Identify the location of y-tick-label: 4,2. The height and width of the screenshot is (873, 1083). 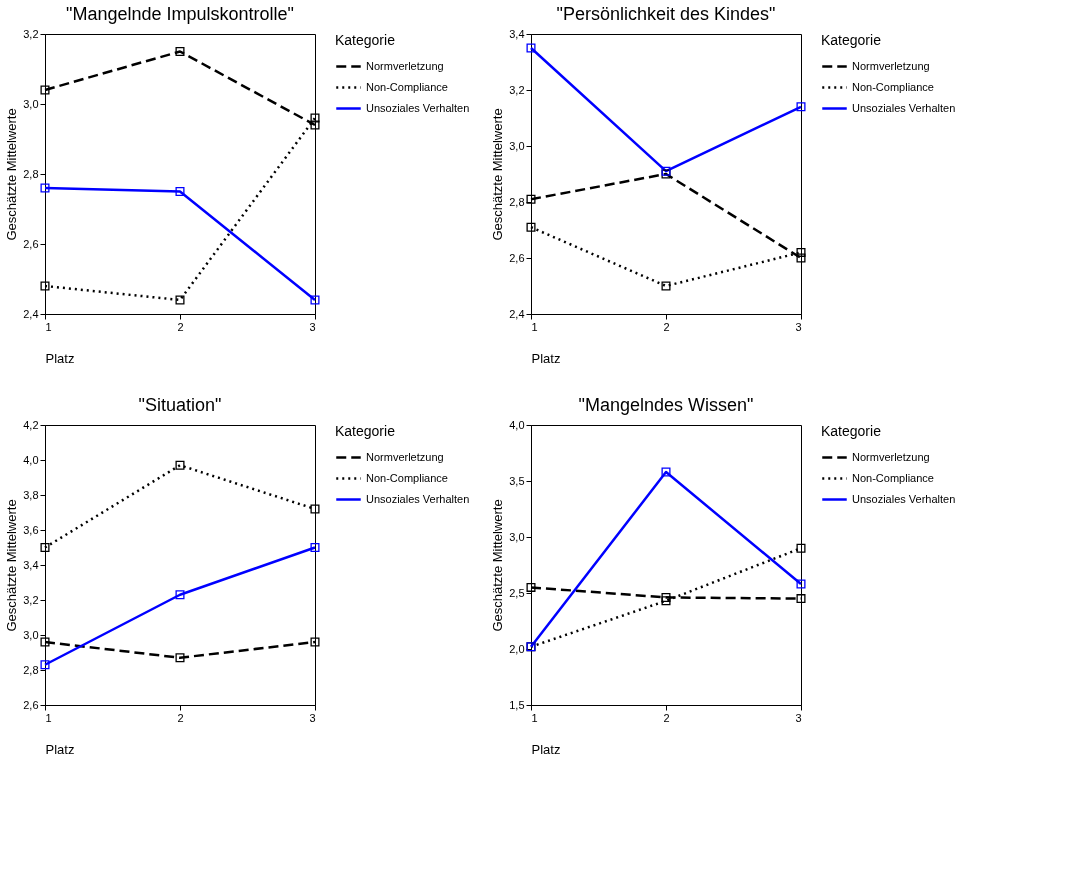
(31, 424).